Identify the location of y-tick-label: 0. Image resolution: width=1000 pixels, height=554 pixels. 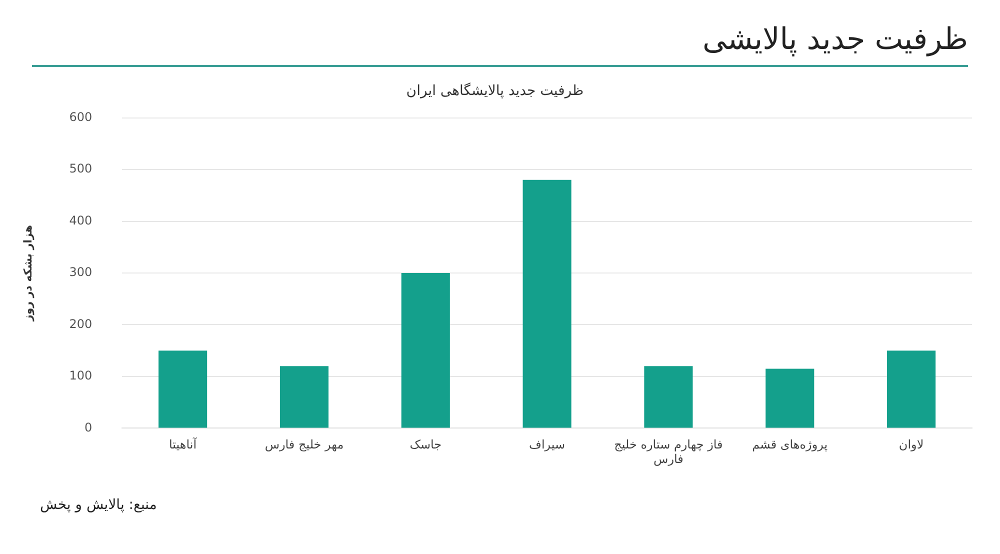
(88, 427).